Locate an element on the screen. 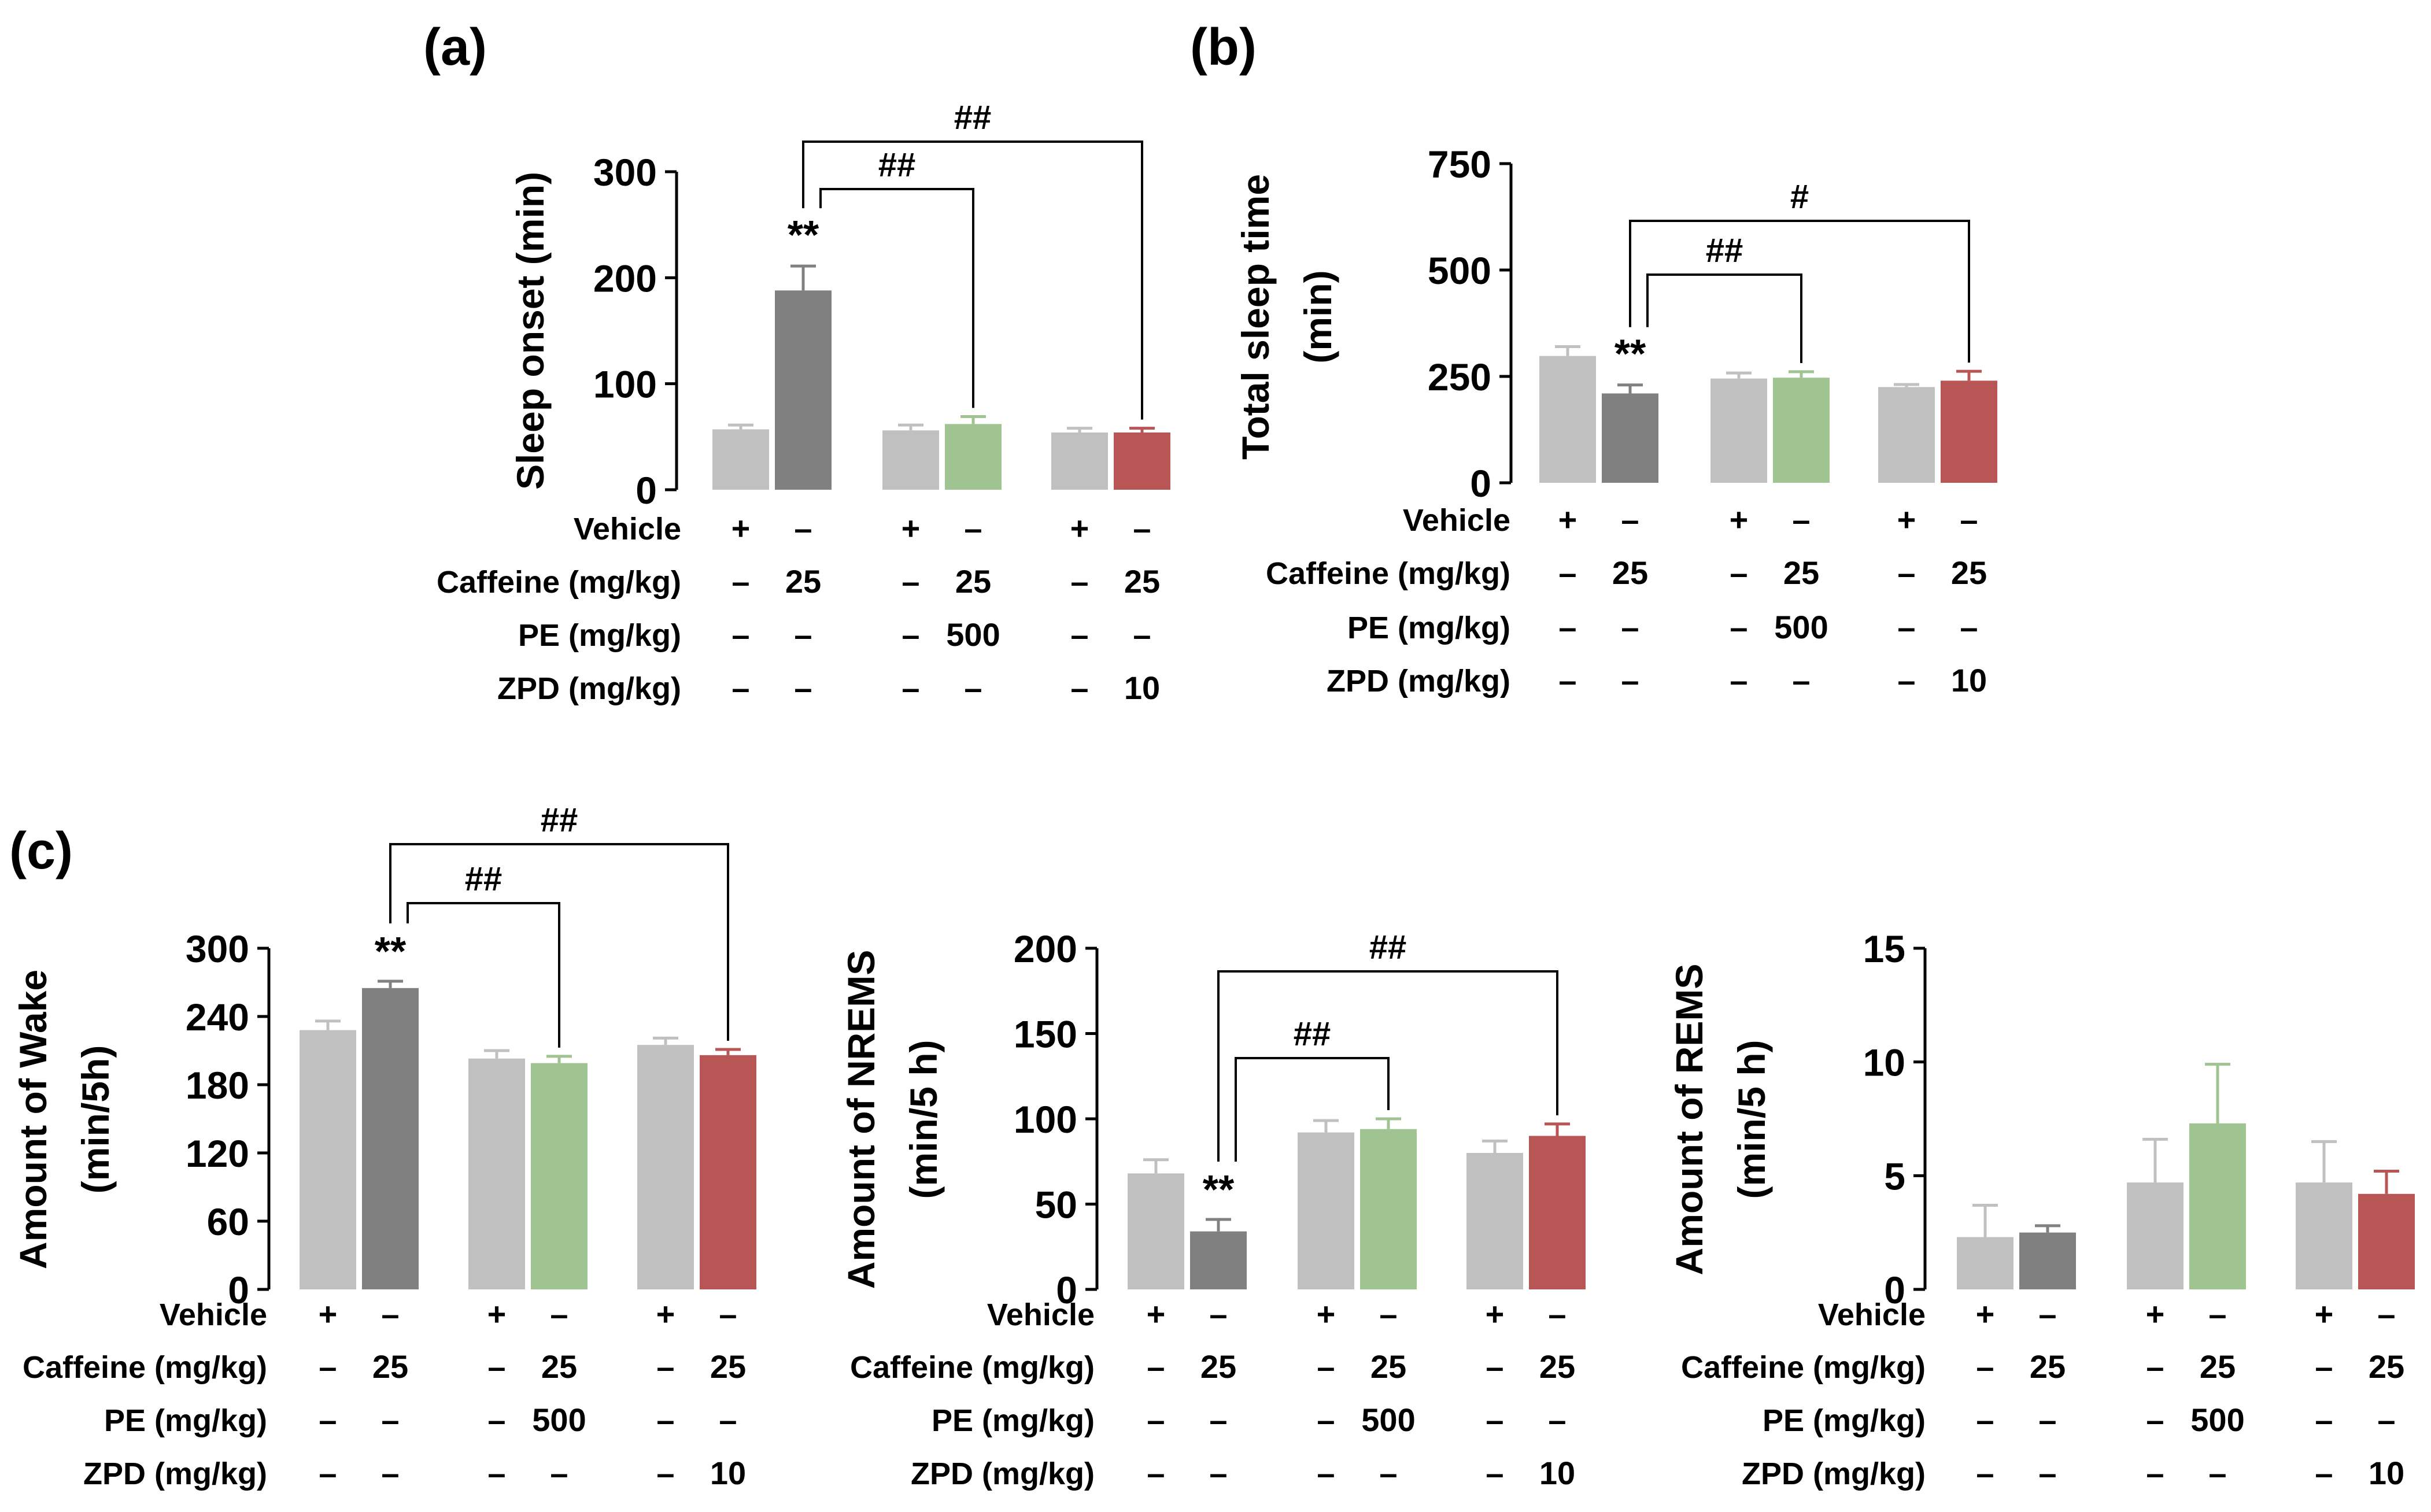 The height and width of the screenshot is (1512, 2431). y-tick-label: 120 is located at coordinates (217, 1153).